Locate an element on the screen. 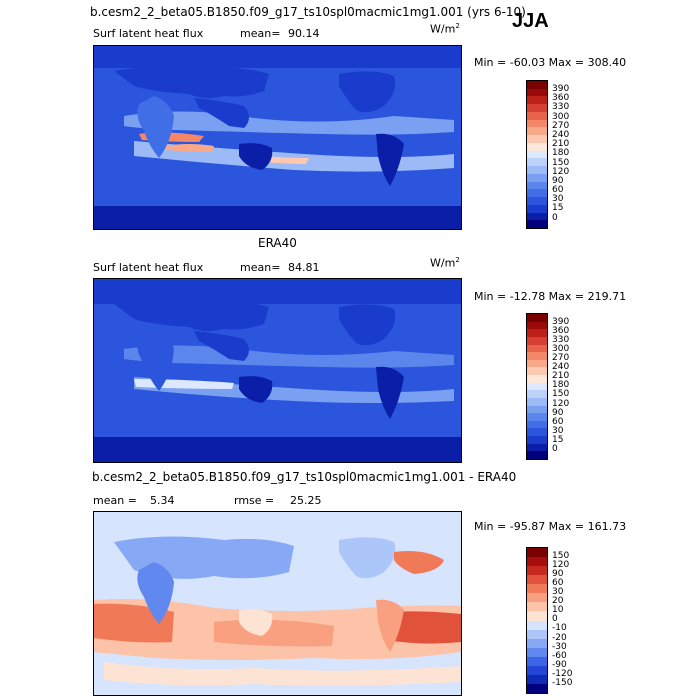  colorbar-tick-label: 20 is located at coordinates (558, 601).